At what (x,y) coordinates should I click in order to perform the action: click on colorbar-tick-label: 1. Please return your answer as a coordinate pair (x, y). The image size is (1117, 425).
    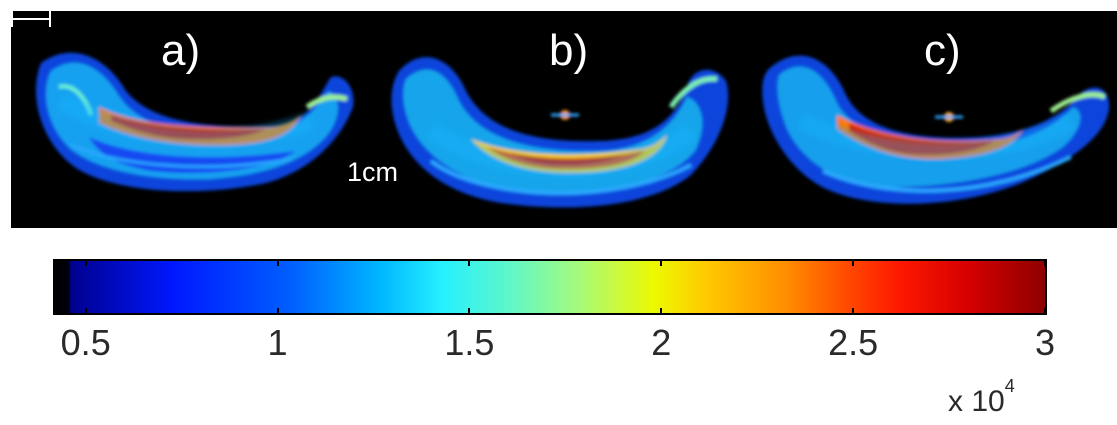
    Looking at the image, I should click on (277, 342).